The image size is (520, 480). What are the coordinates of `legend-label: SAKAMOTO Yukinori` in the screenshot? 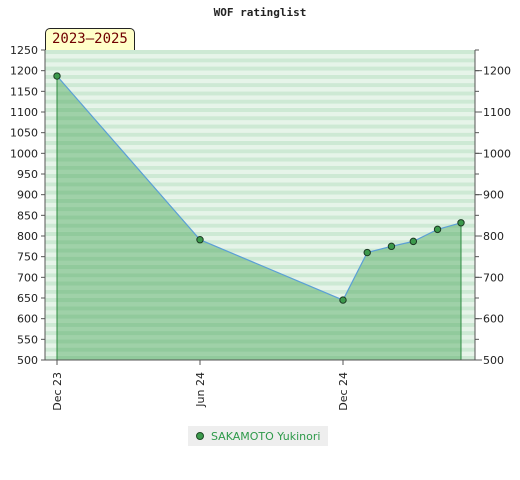 It's located at (266, 436).